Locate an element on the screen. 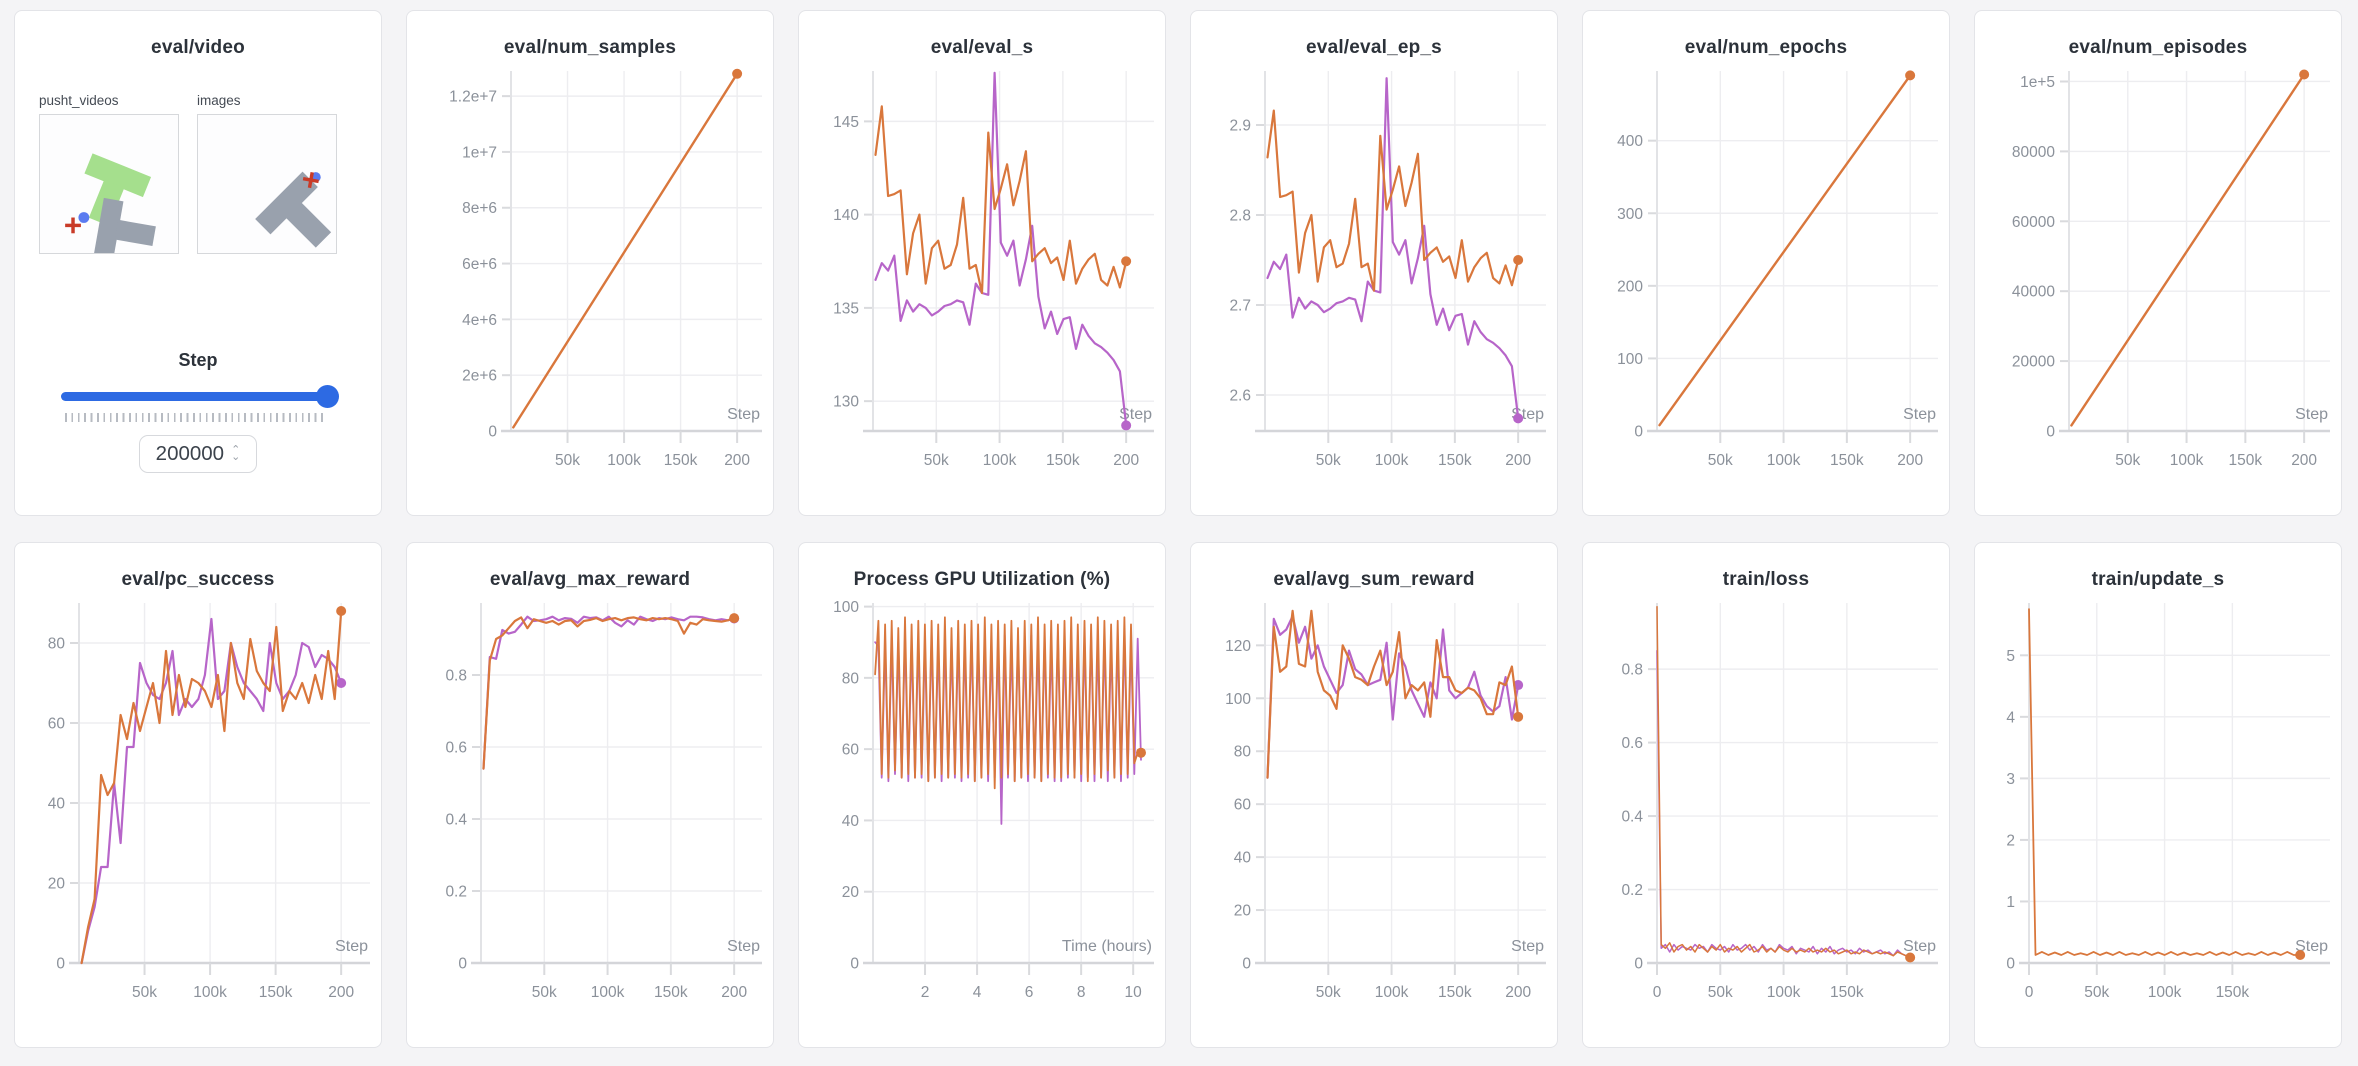 The image size is (2358, 1066). y-tick-label: 100 is located at coordinates (1630, 359).